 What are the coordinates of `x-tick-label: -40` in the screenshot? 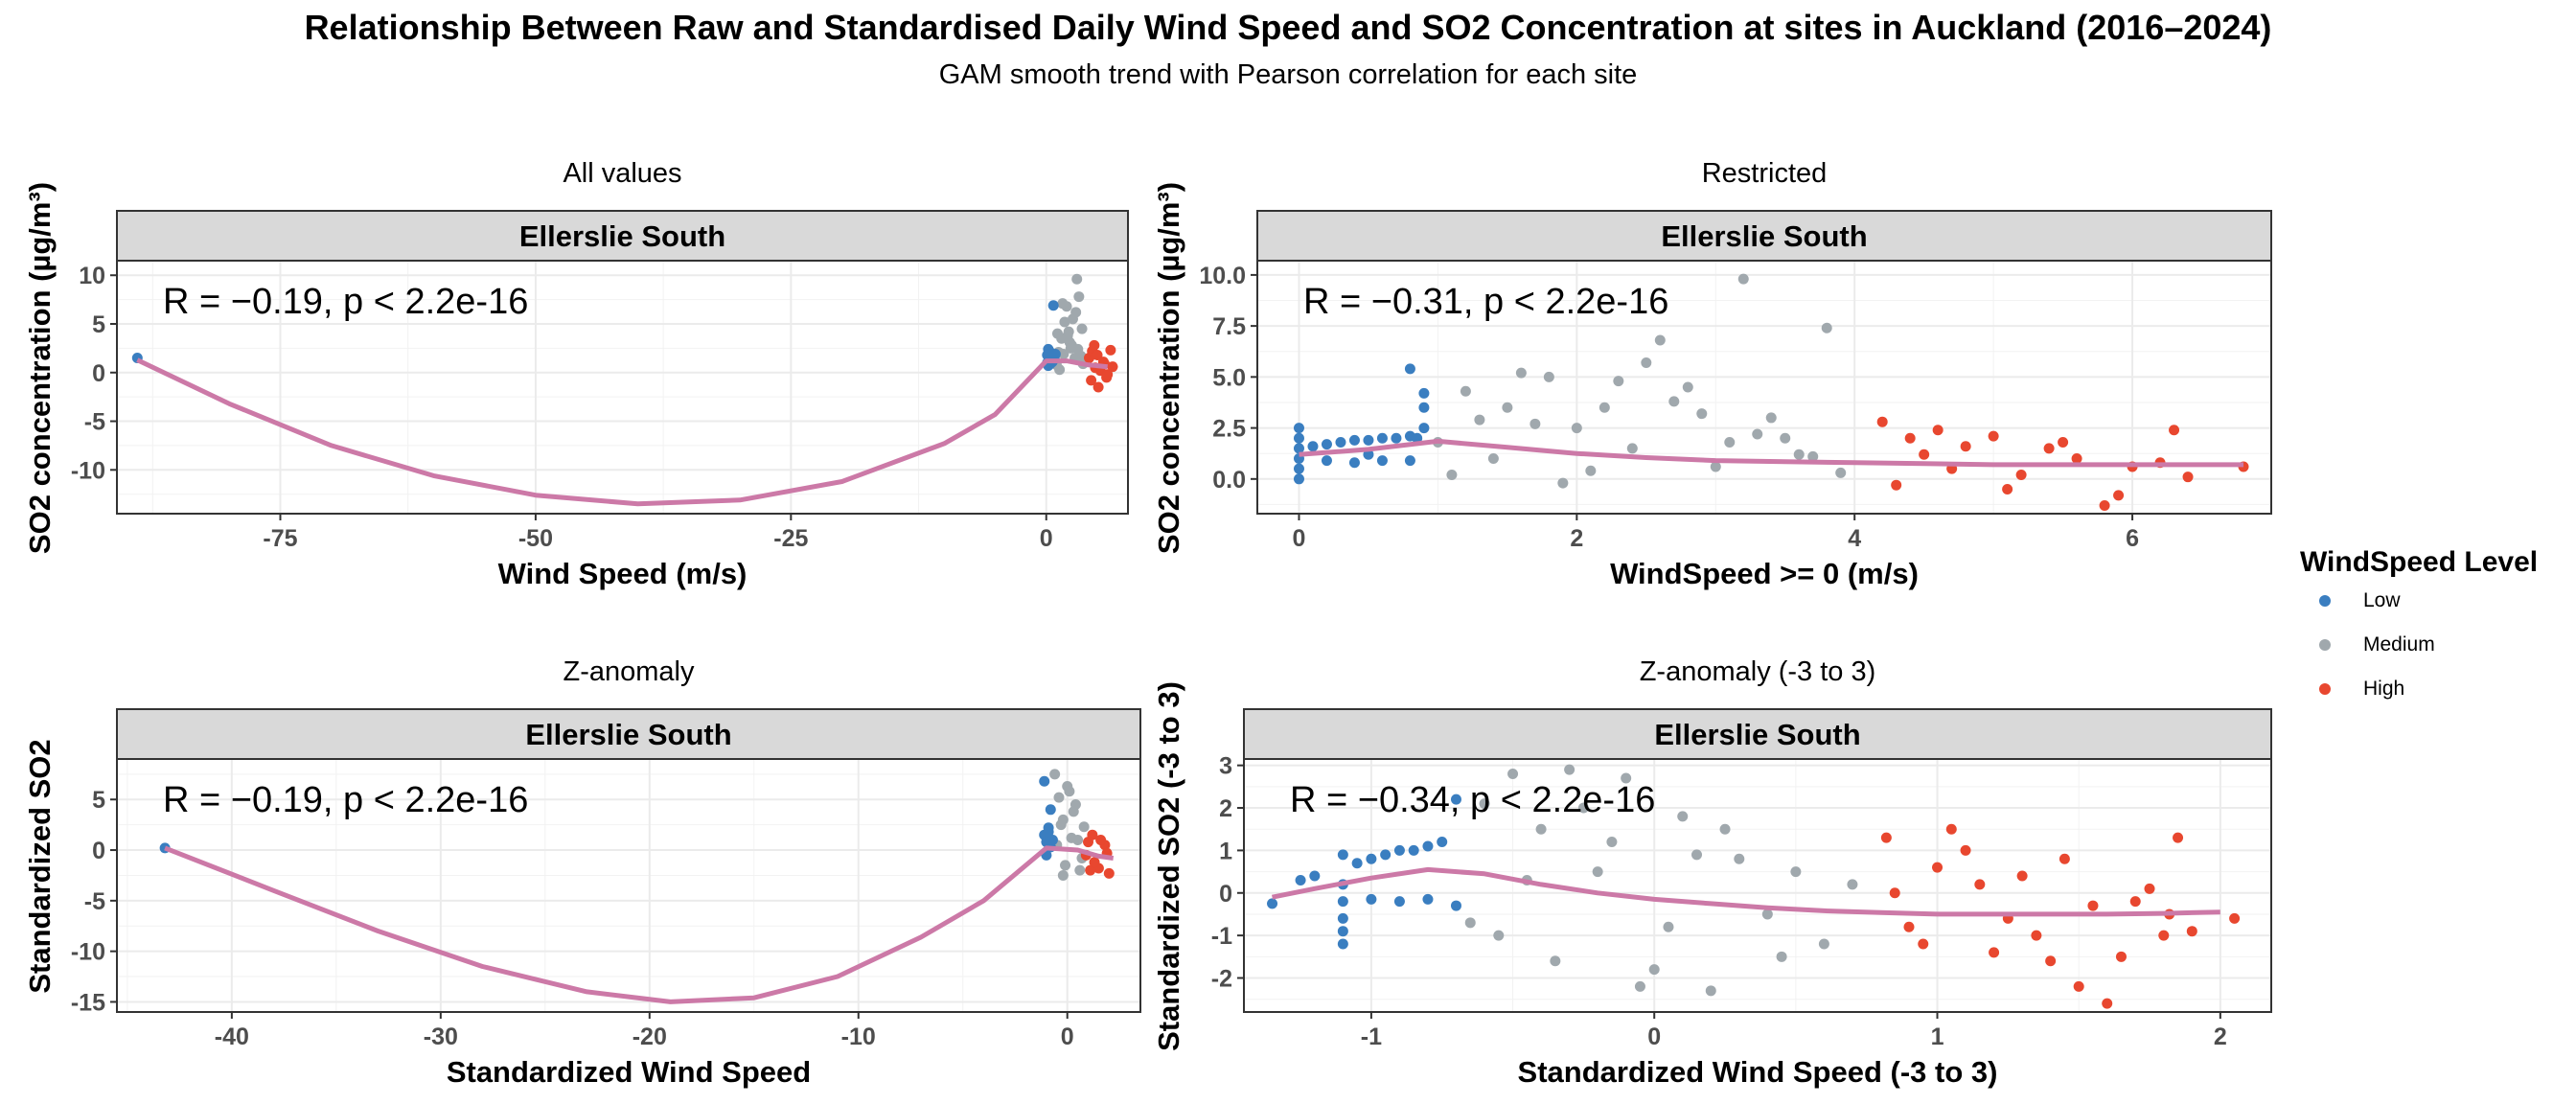 It's located at (232, 1037).